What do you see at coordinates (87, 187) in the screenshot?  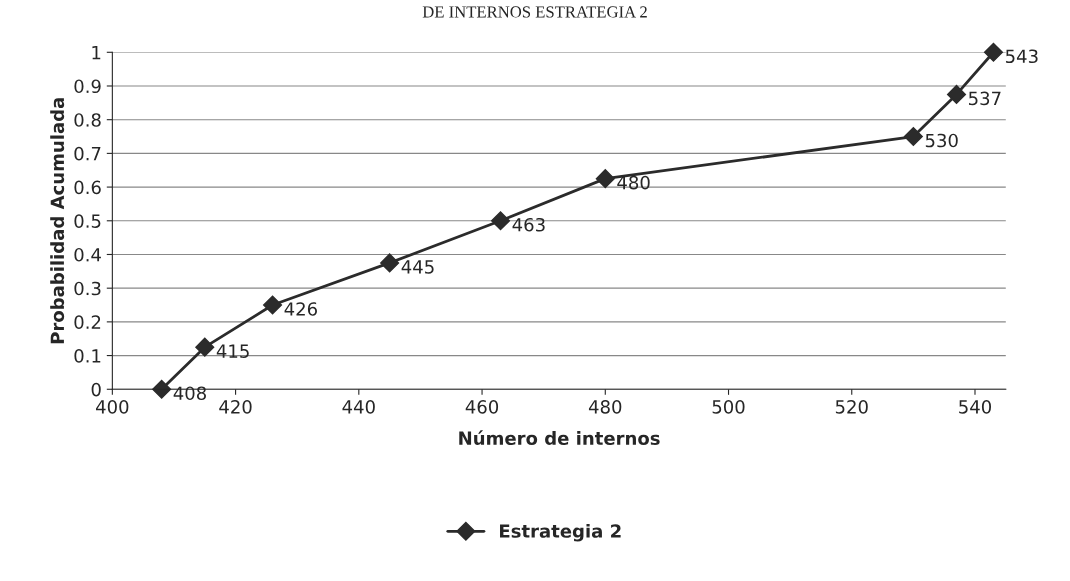 I see `y-tick-label: 0.6` at bounding box center [87, 187].